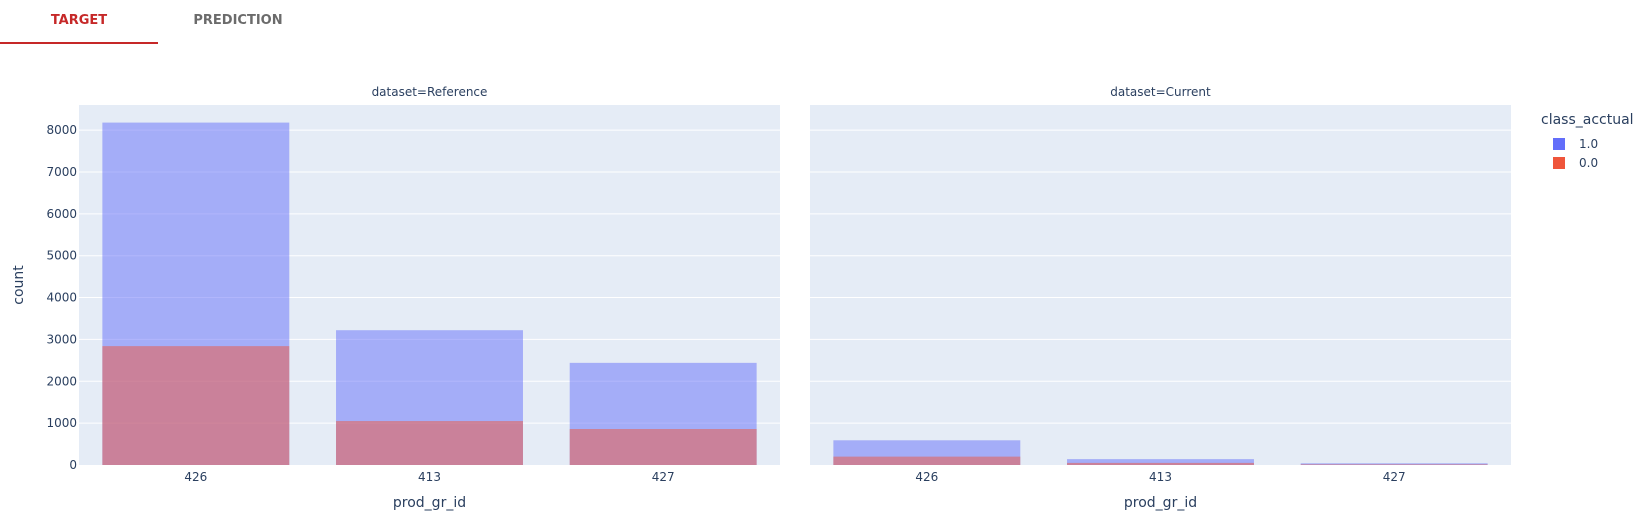 Image resolution: width=1650 pixels, height=532 pixels. Describe the element at coordinates (73, 465) in the screenshot. I see `y-tick-label: 0` at that location.